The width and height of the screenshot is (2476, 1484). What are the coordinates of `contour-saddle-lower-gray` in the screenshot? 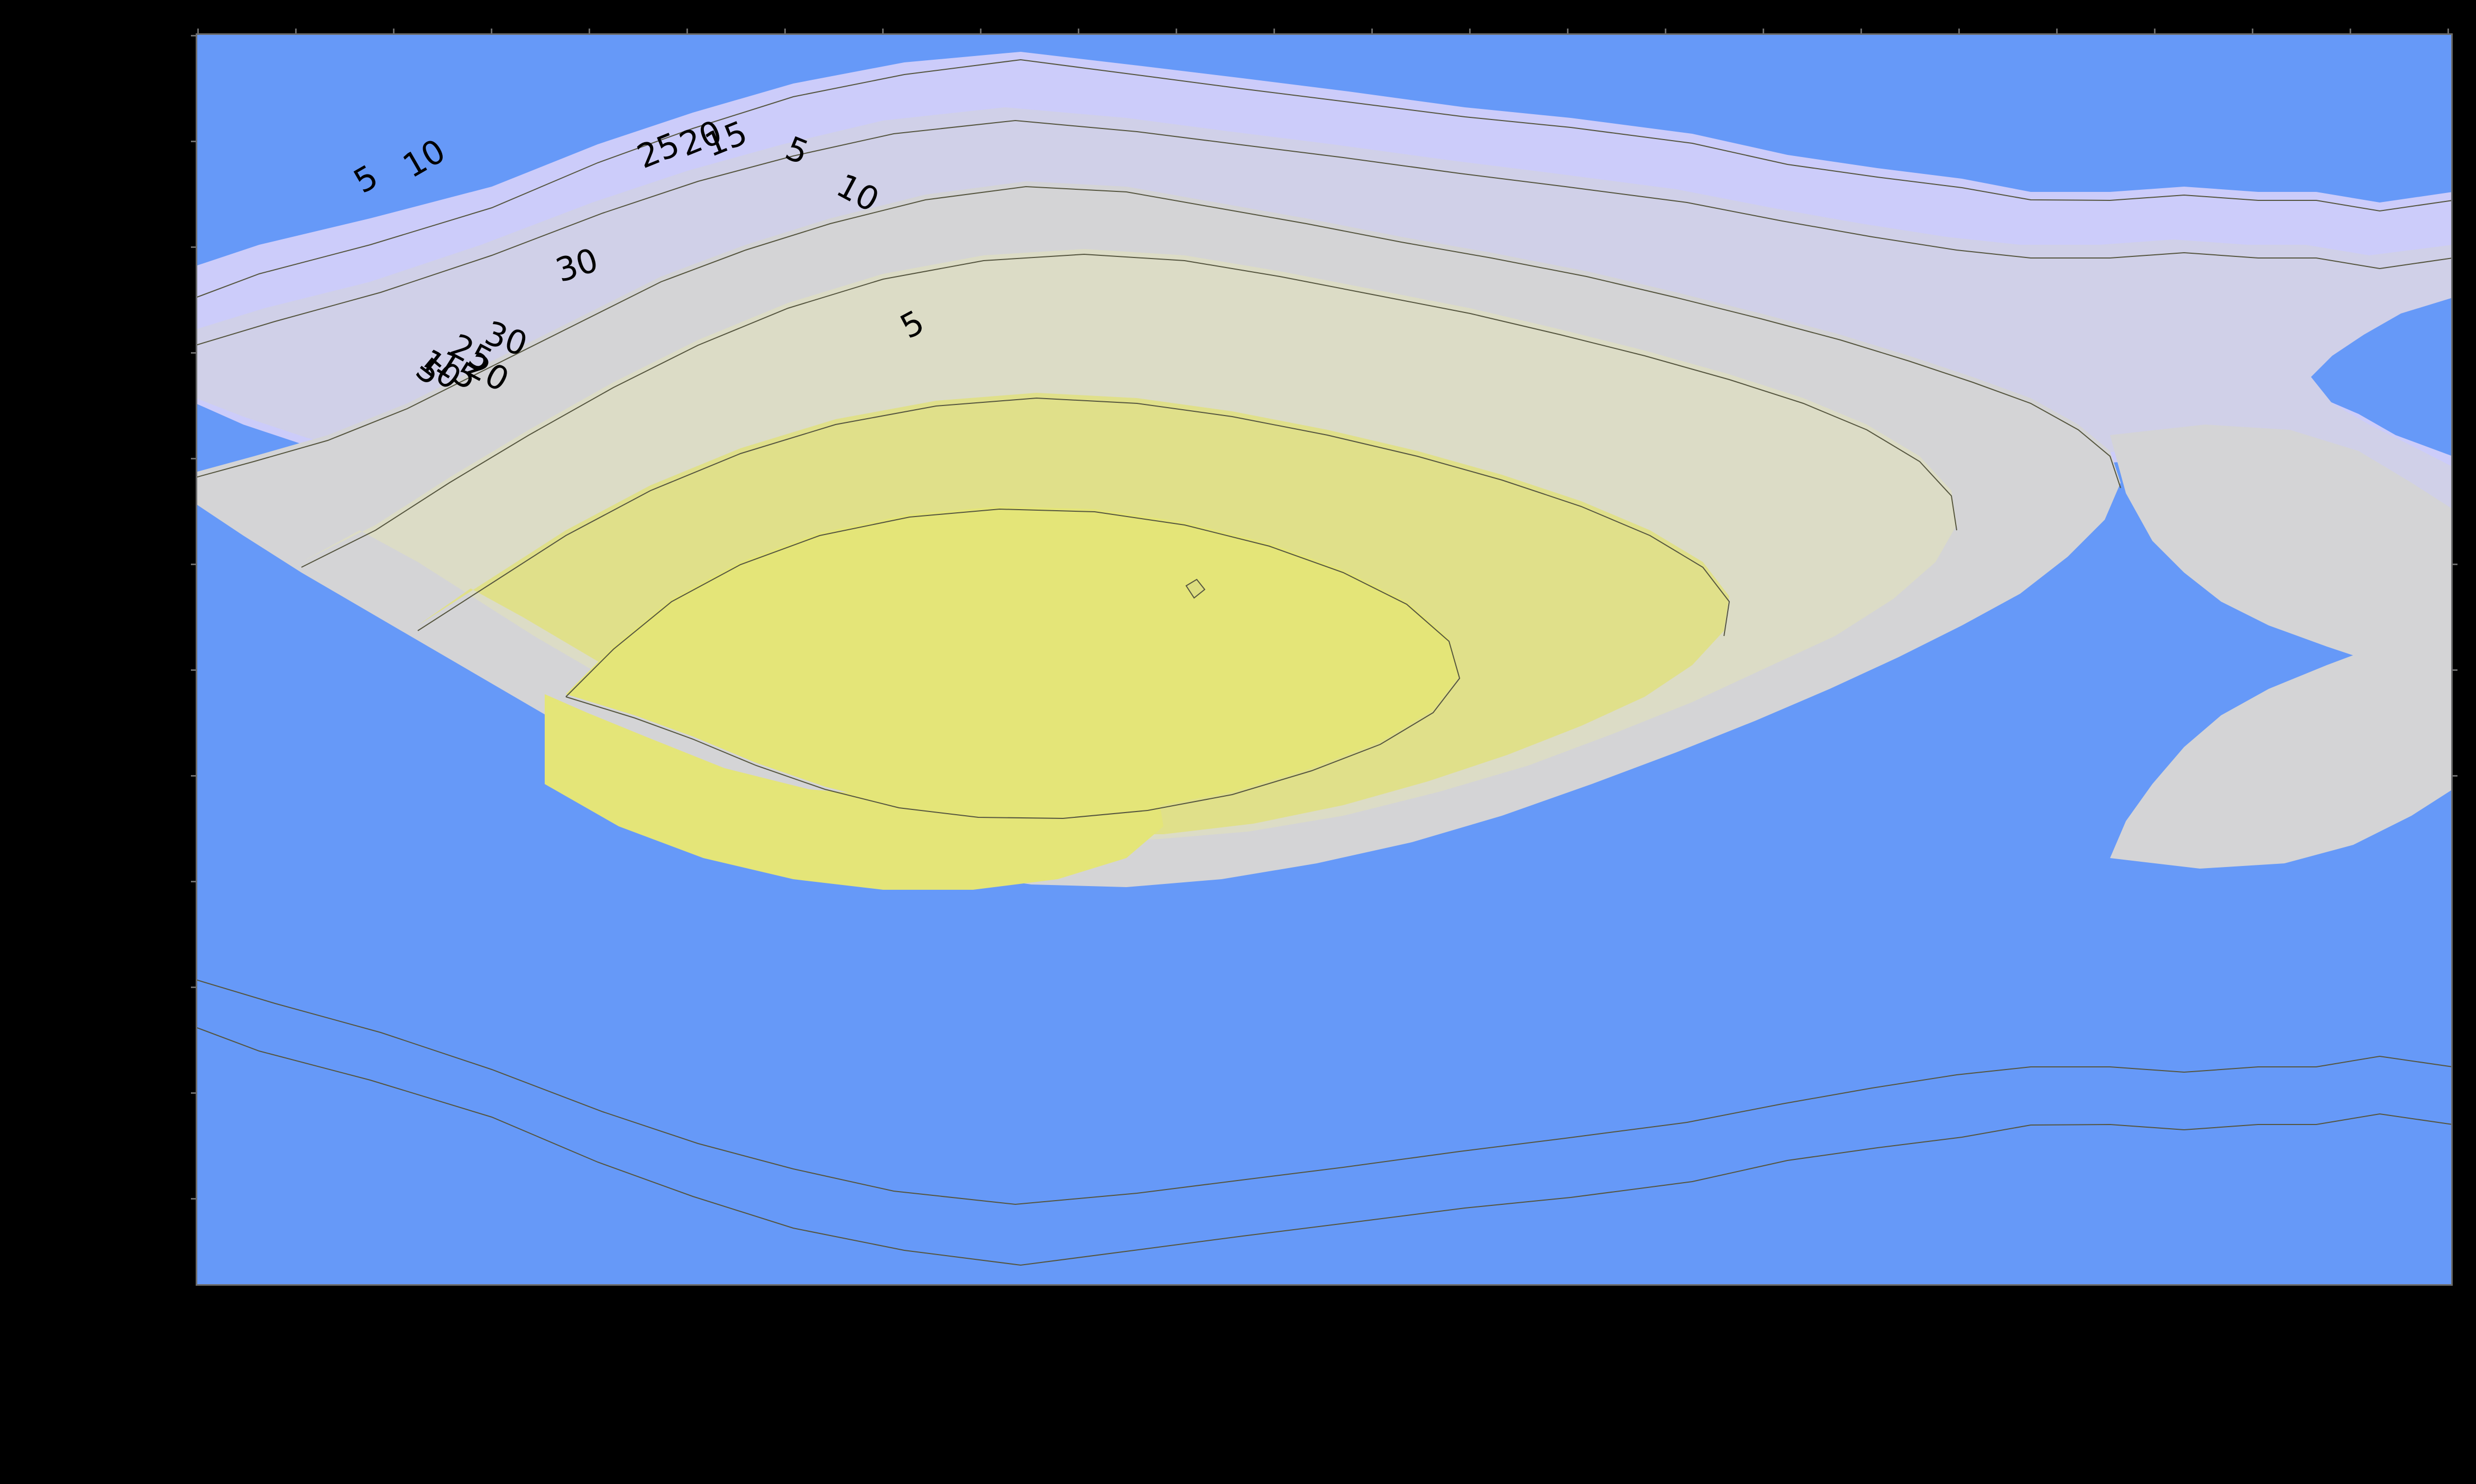 It's located at (2281, 744).